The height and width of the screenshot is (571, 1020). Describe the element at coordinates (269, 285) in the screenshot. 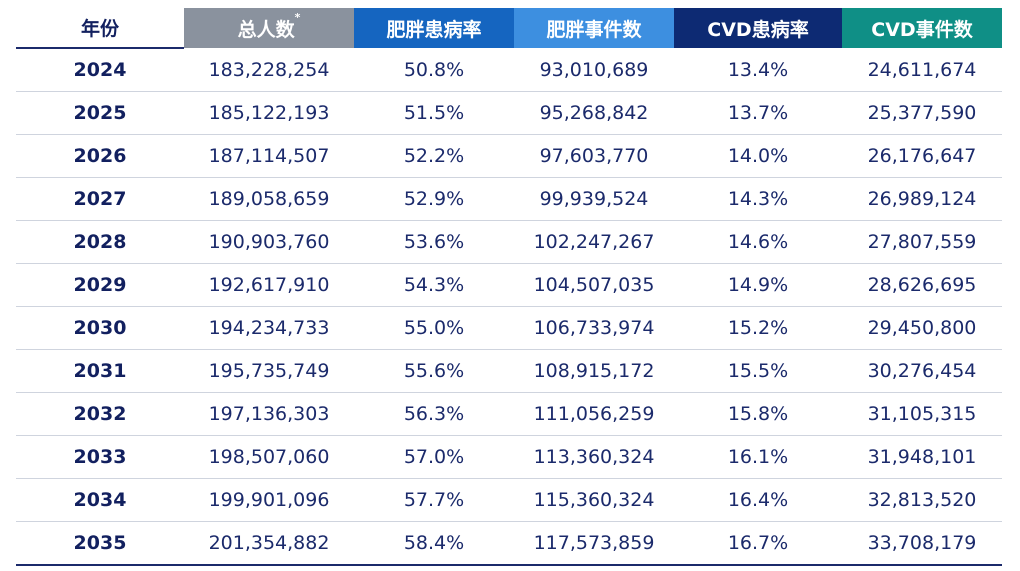

I see `cell-total: 192,617,910` at that location.